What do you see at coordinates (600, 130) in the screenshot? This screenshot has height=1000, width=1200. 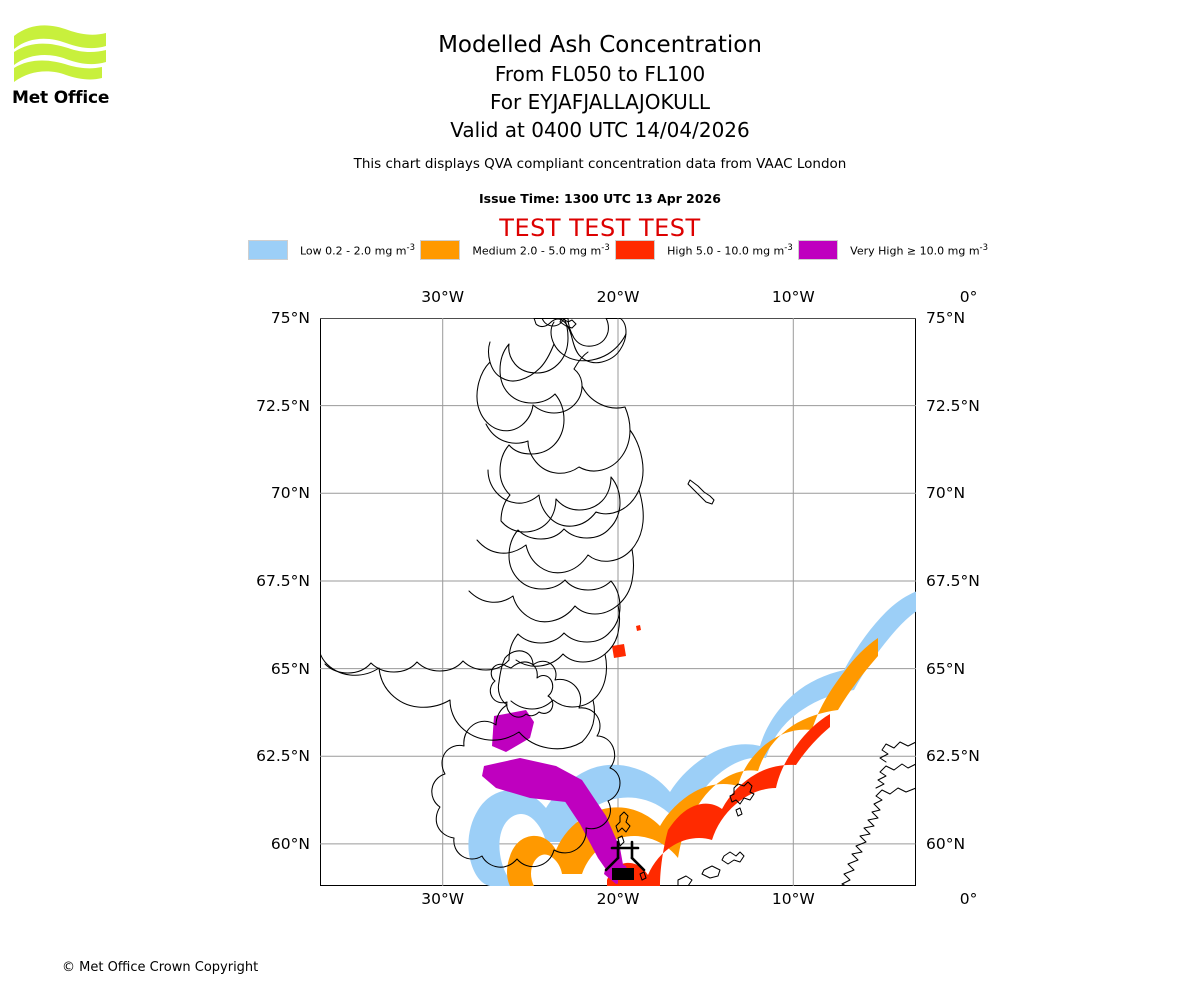 I see `title-valid-time: Valid at 0400 UTC 14/04/2026` at bounding box center [600, 130].